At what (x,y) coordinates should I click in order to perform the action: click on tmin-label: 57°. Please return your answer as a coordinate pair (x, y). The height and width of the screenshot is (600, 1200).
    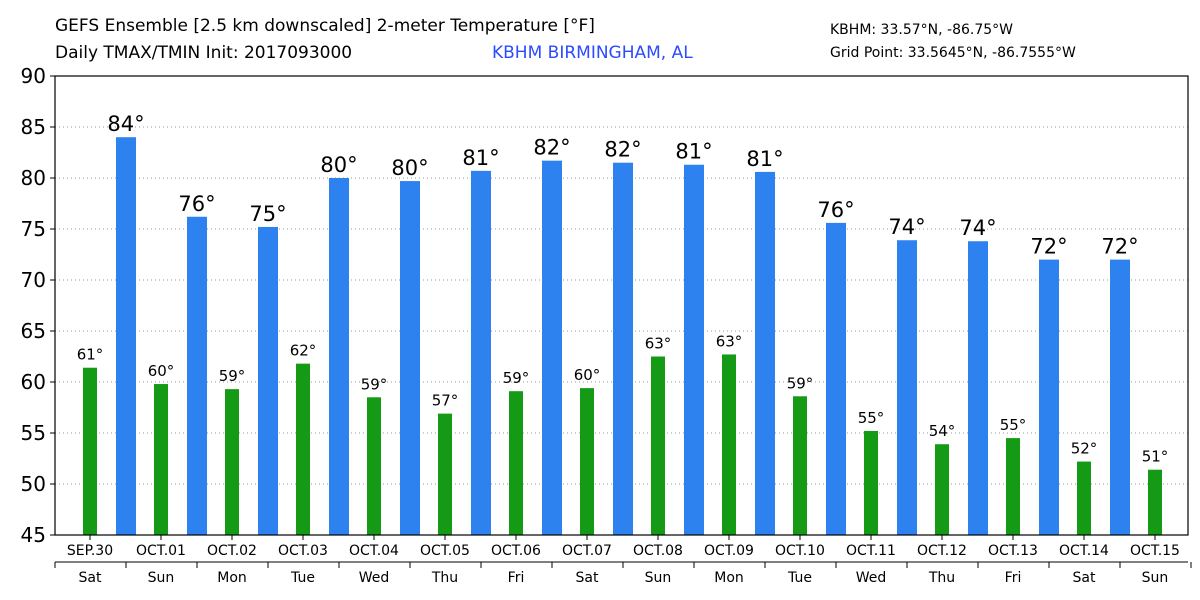
    Looking at the image, I should click on (445, 401).